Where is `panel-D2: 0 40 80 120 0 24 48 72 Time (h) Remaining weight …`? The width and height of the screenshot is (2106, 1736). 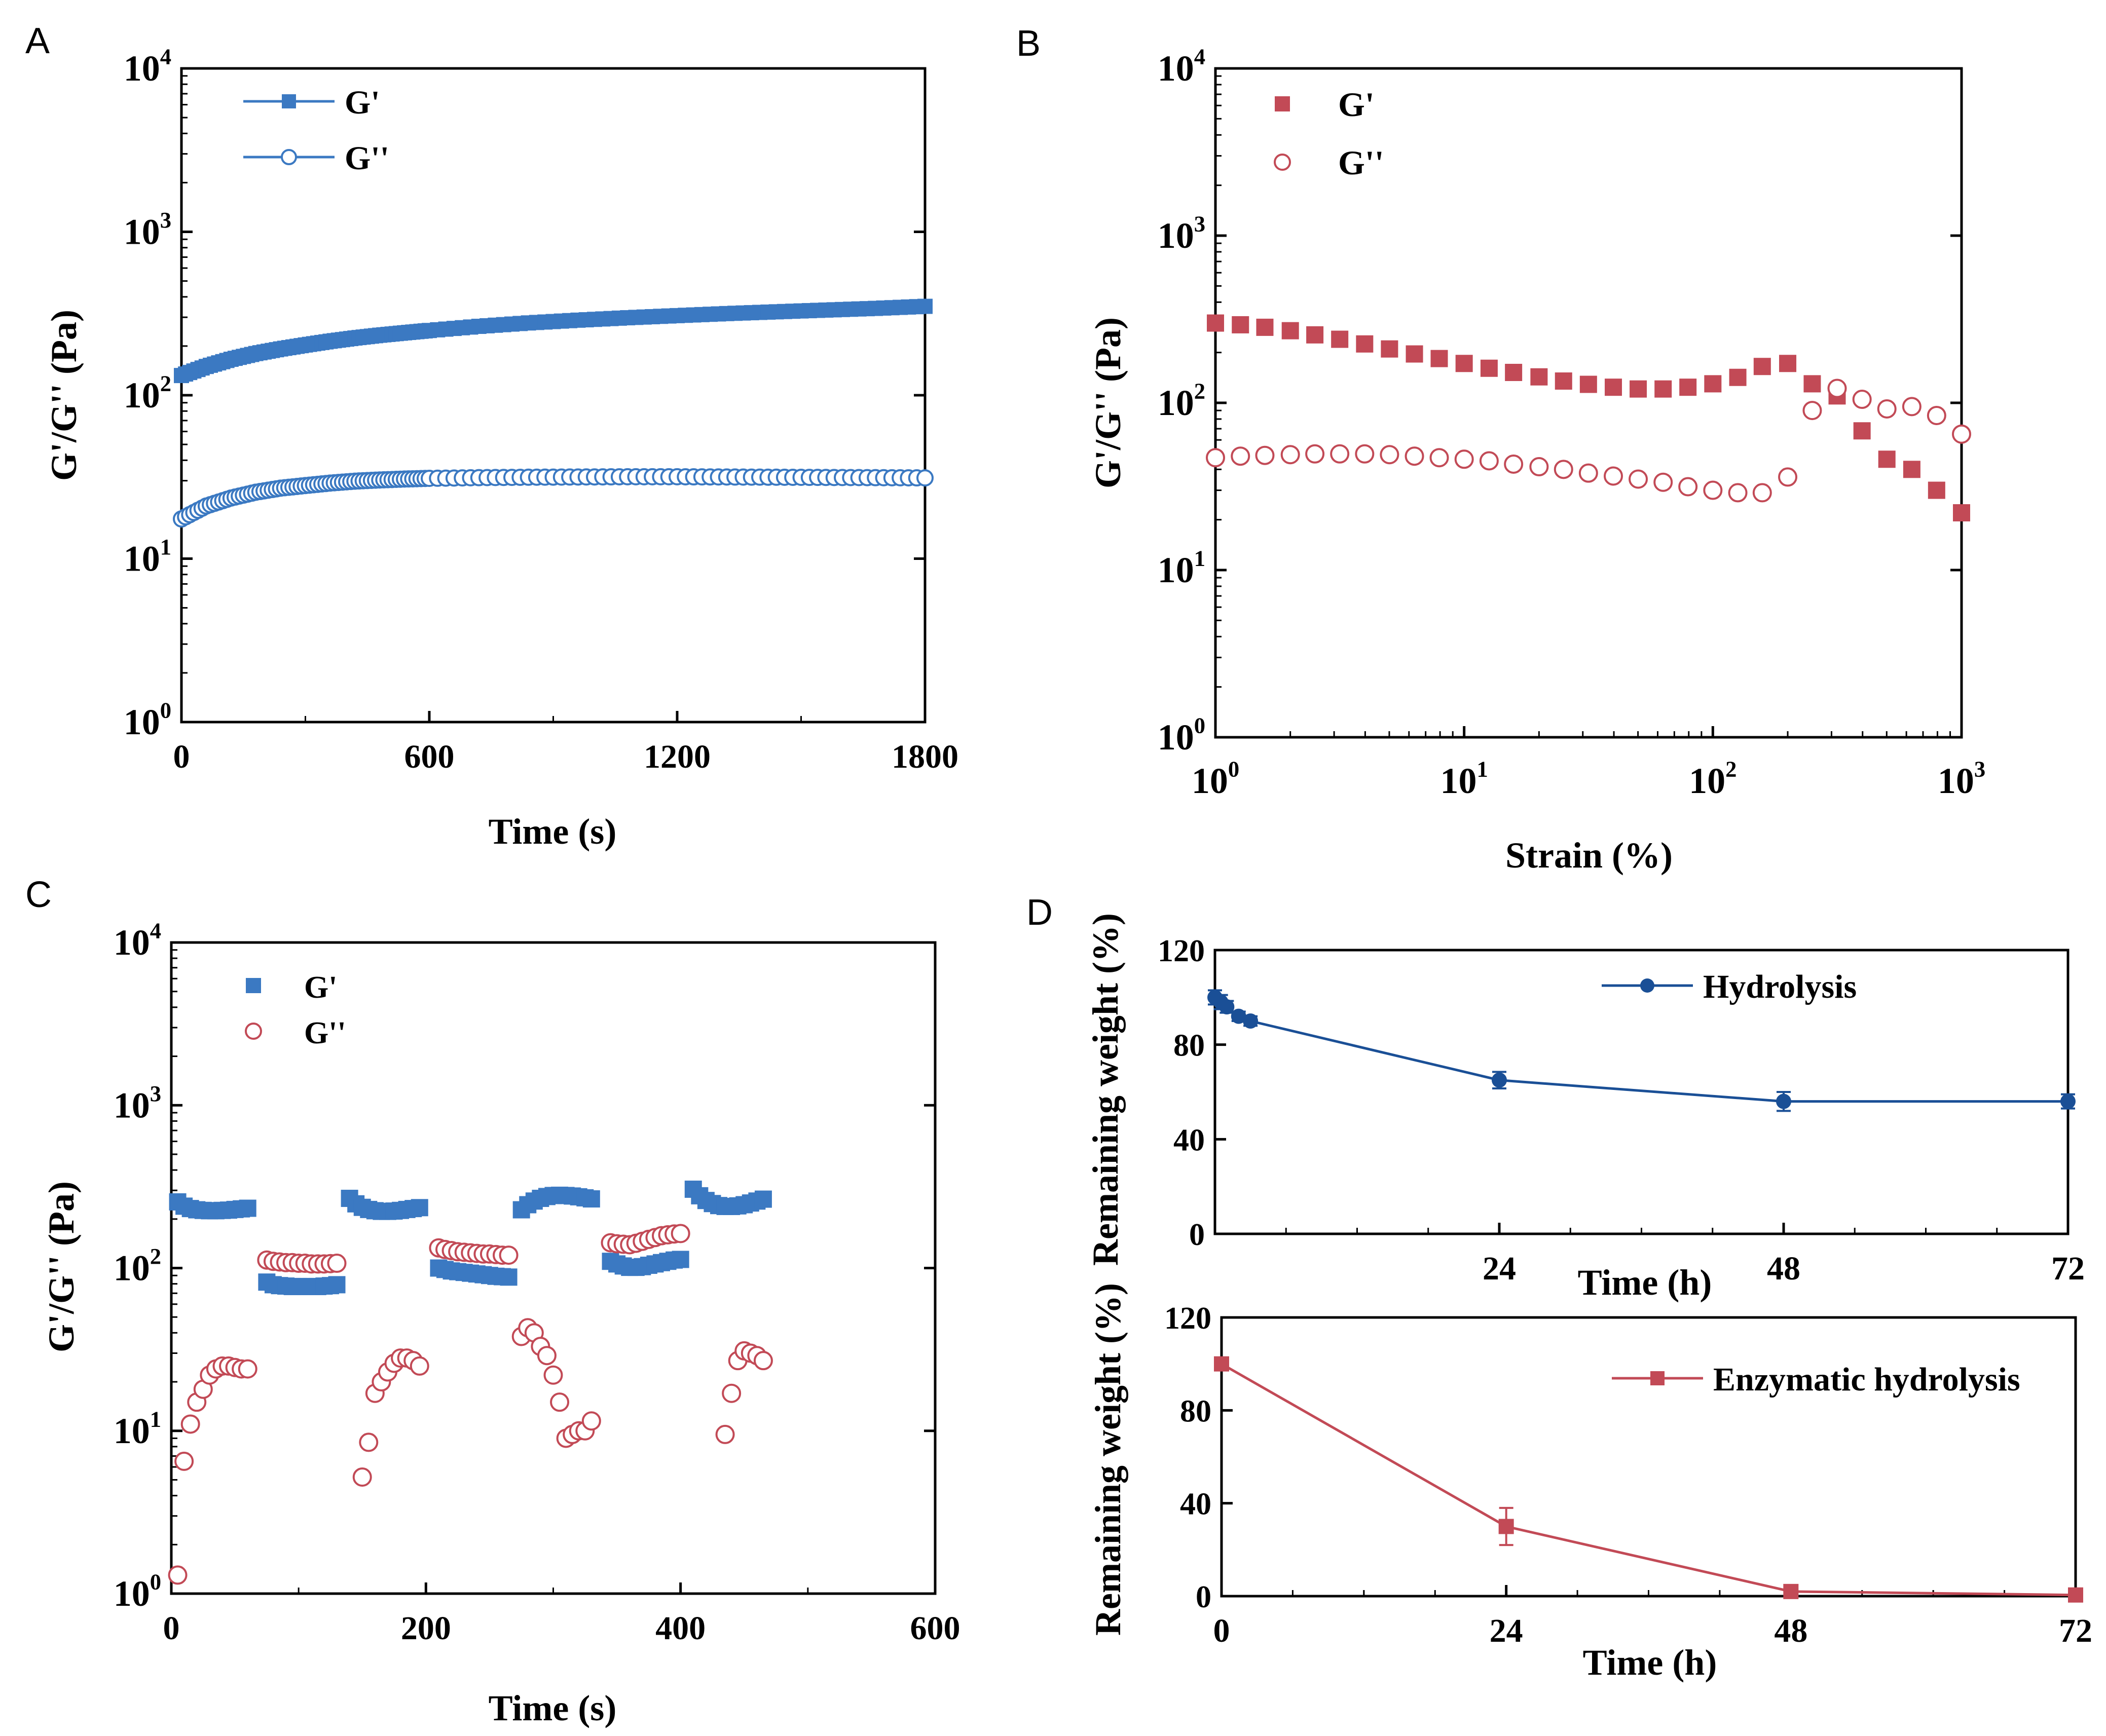
panel-D2: 0 40 80 120 0 24 48 72 Time (h) Remaining weight … is located at coordinates (1590, 1483).